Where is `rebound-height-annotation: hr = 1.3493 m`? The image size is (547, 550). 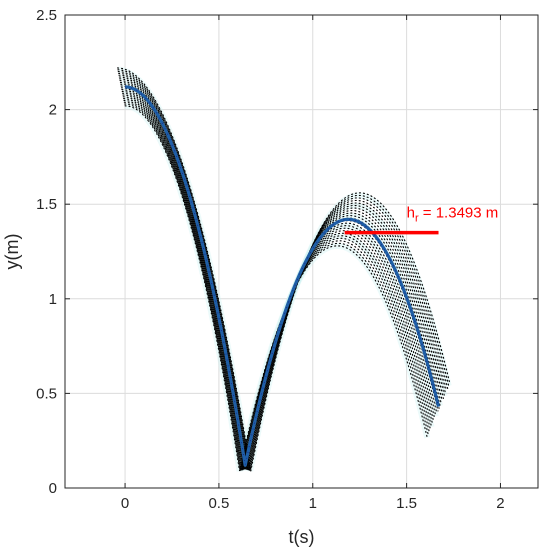
rebound-height-annotation: hr = 1.3493 m is located at coordinates (453, 214).